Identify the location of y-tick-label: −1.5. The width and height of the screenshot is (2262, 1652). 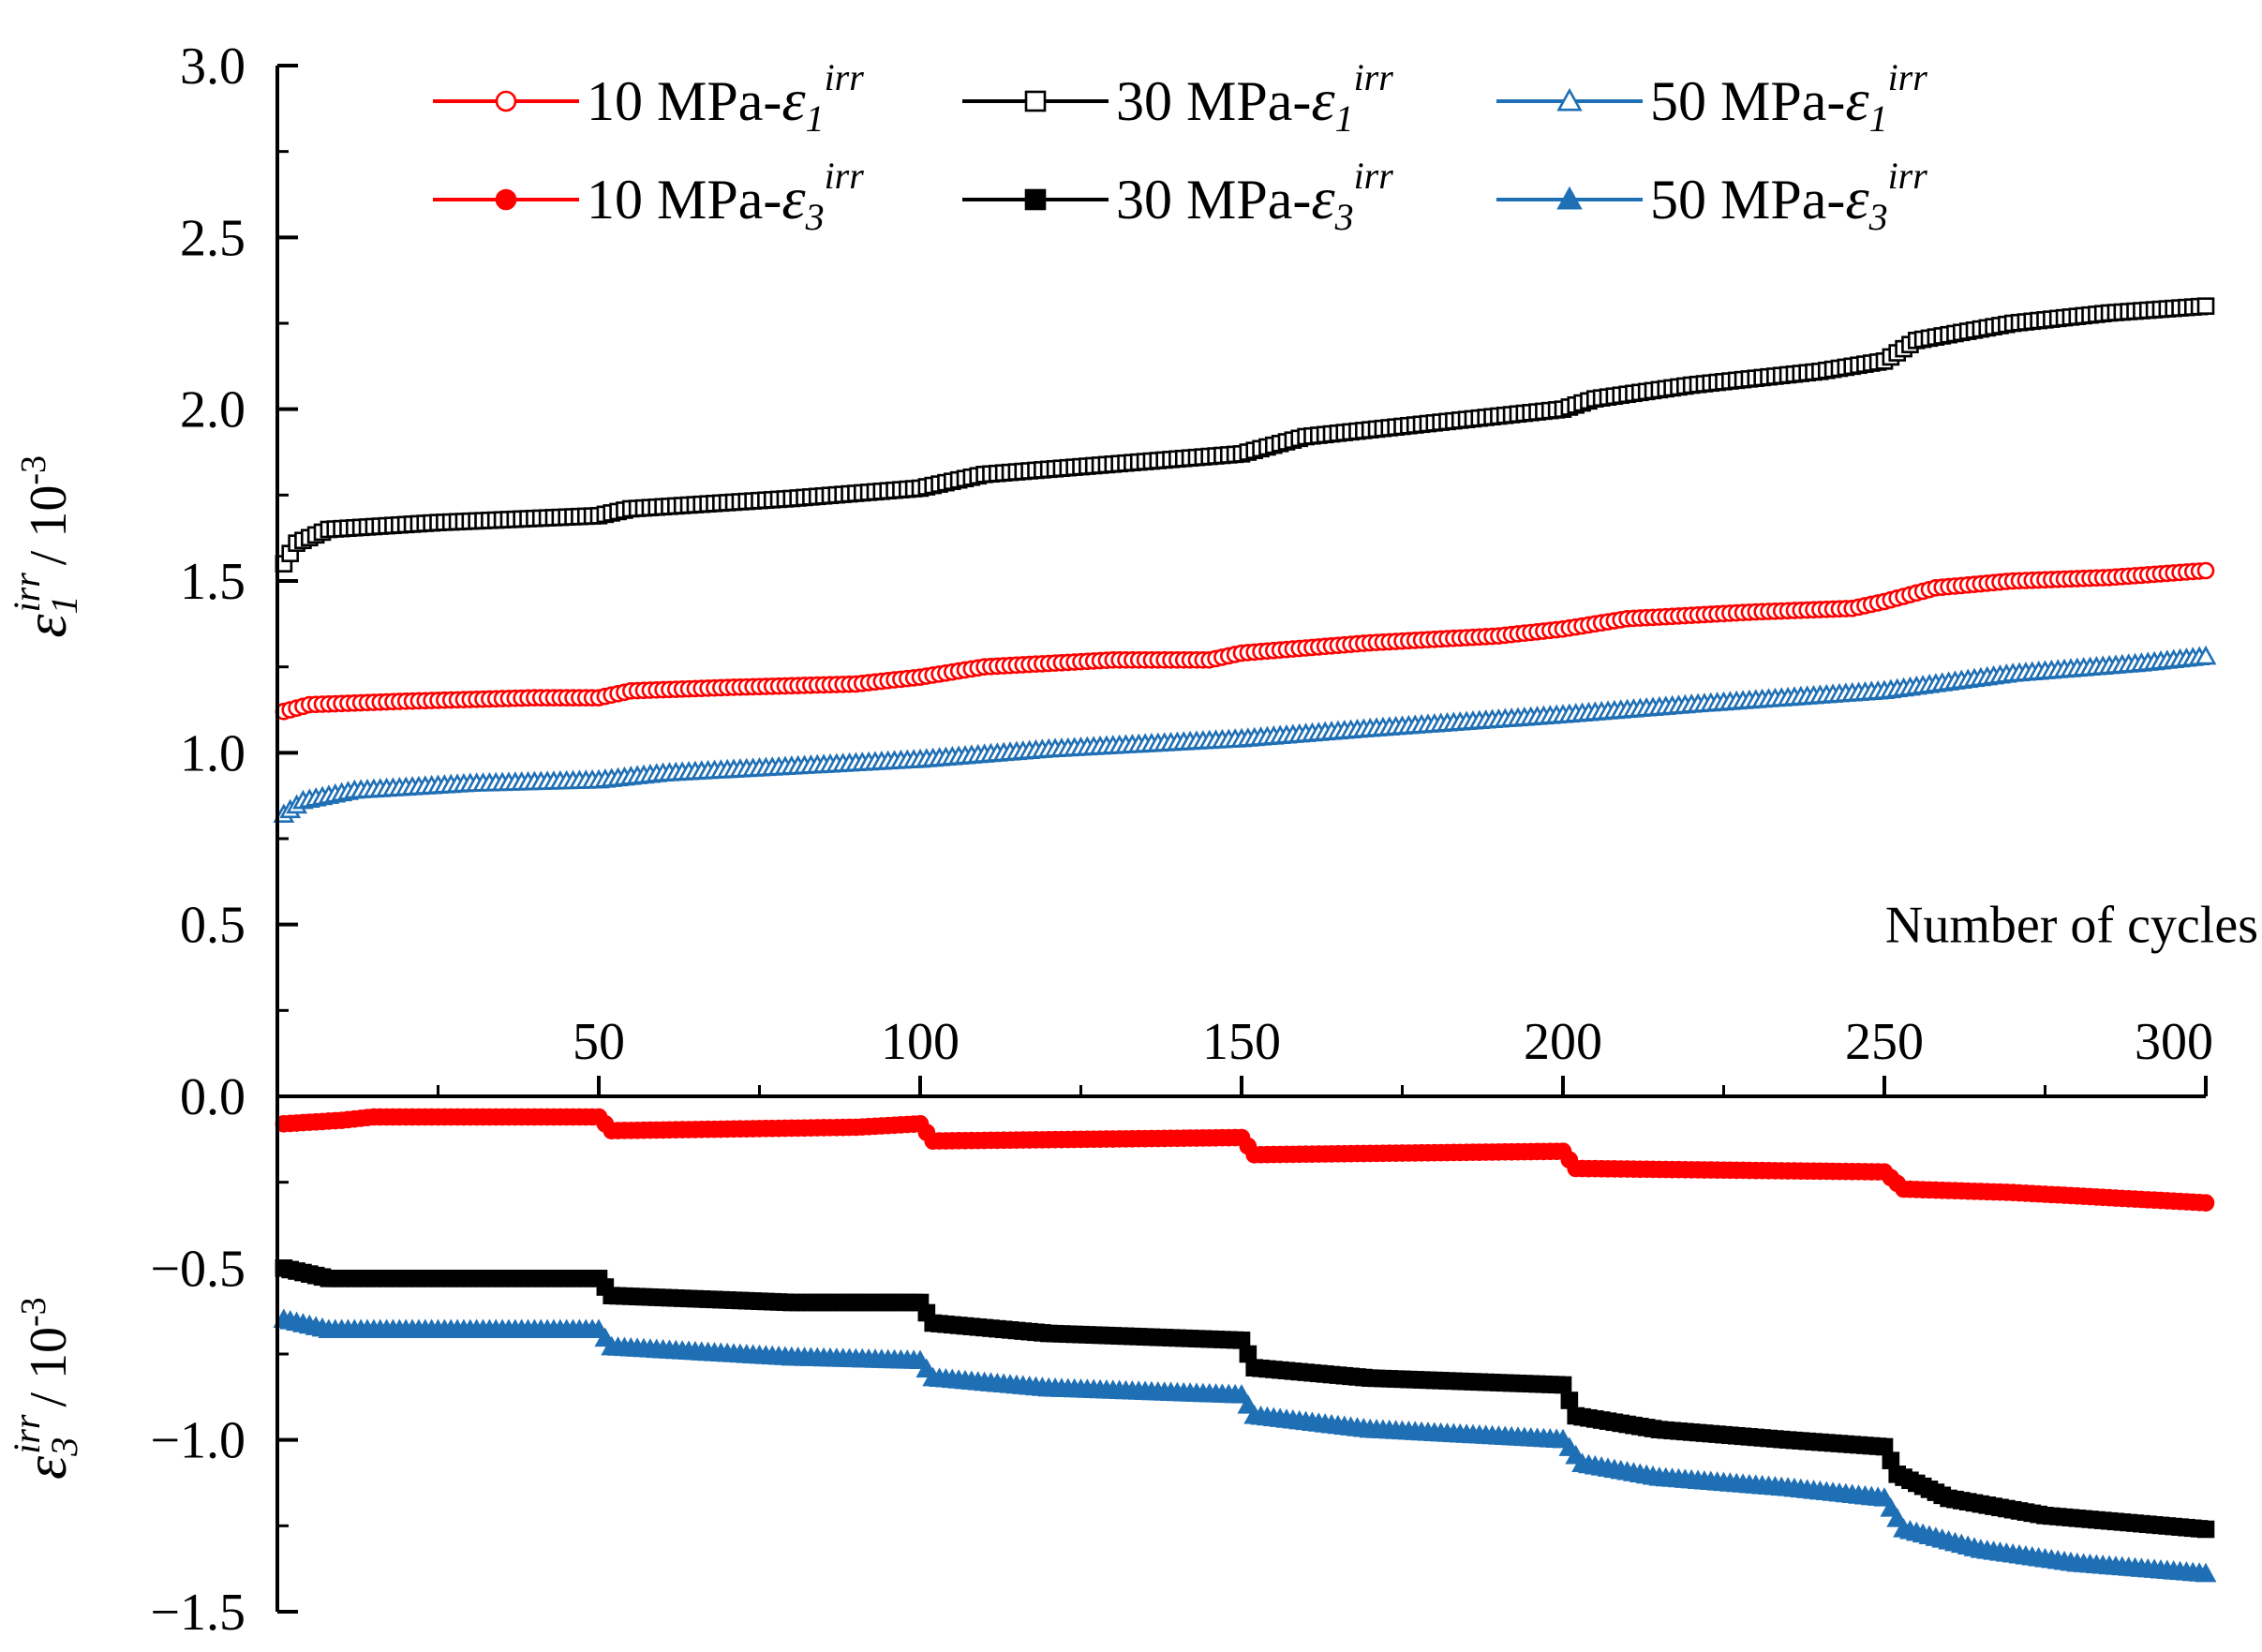
(198, 1613).